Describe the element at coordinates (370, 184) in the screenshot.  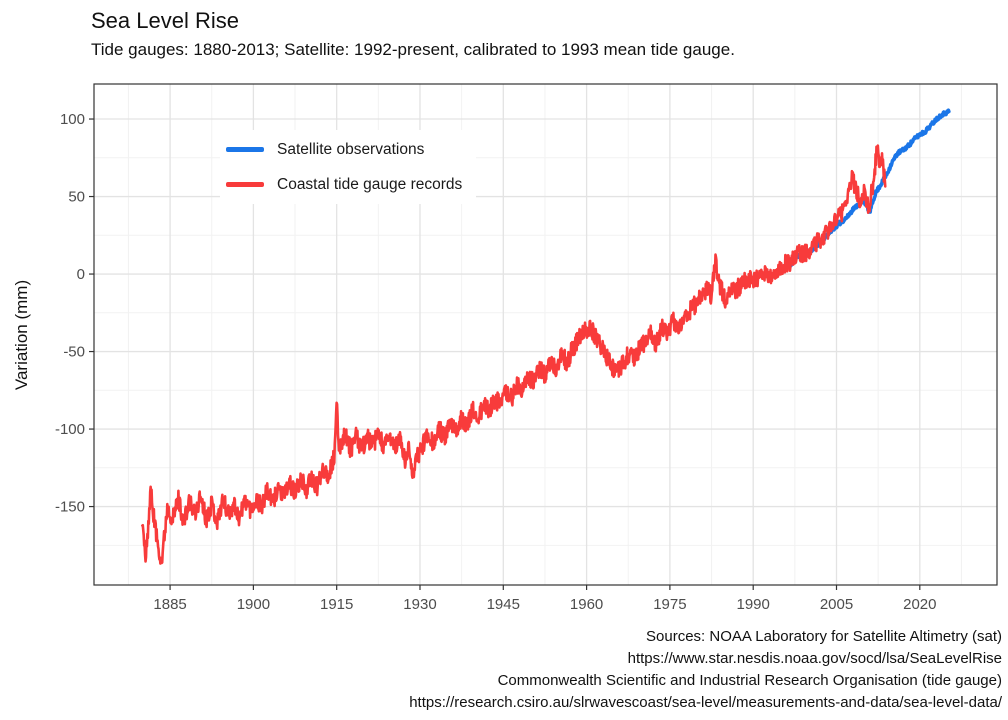
I see `legend-label: Coastal tide gauge records` at that location.